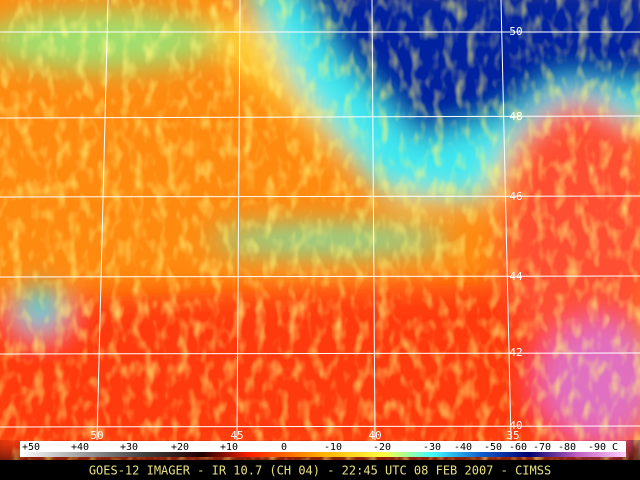  What do you see at coordinates (493, 447) in the screenshot?
I see `colorbar-label: -50` at bounding box center [493, 447].